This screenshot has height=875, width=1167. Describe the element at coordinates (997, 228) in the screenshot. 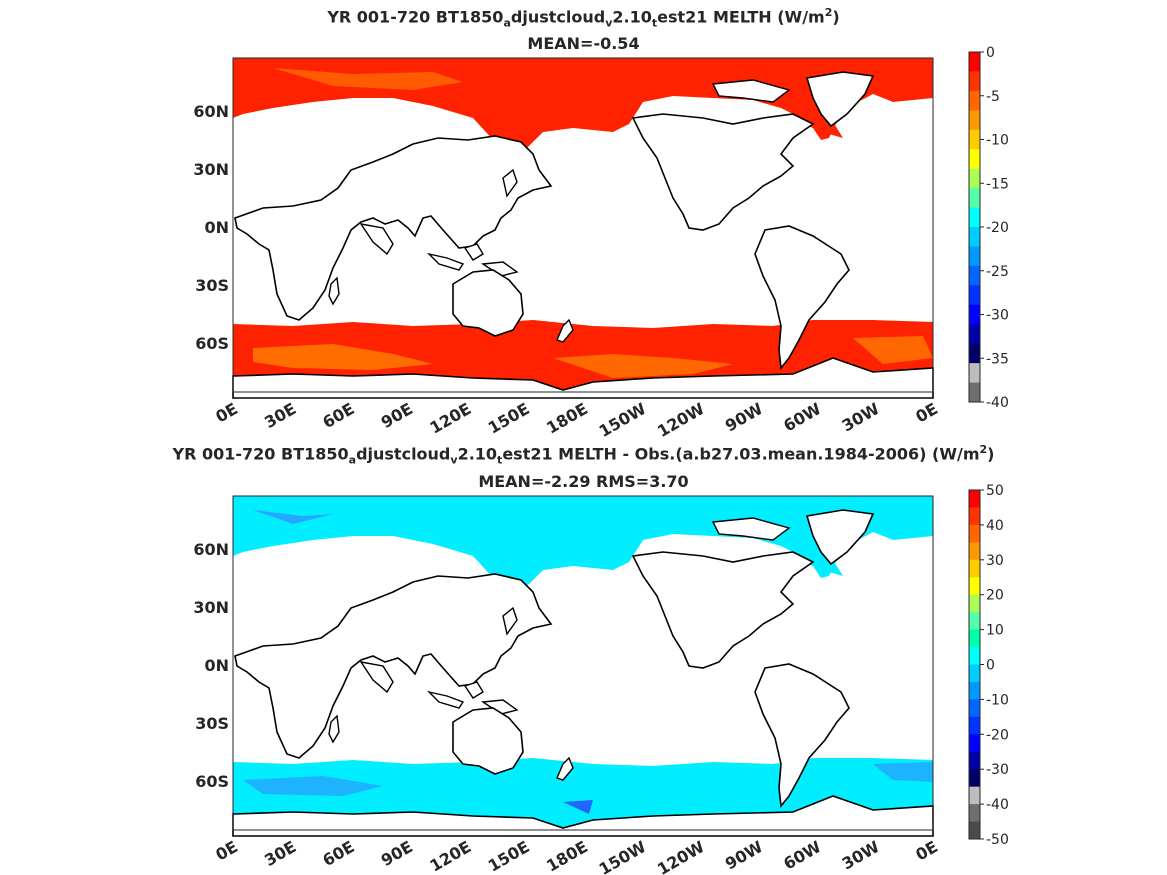

I see `panel1-colorbar-label: -20` at that location.